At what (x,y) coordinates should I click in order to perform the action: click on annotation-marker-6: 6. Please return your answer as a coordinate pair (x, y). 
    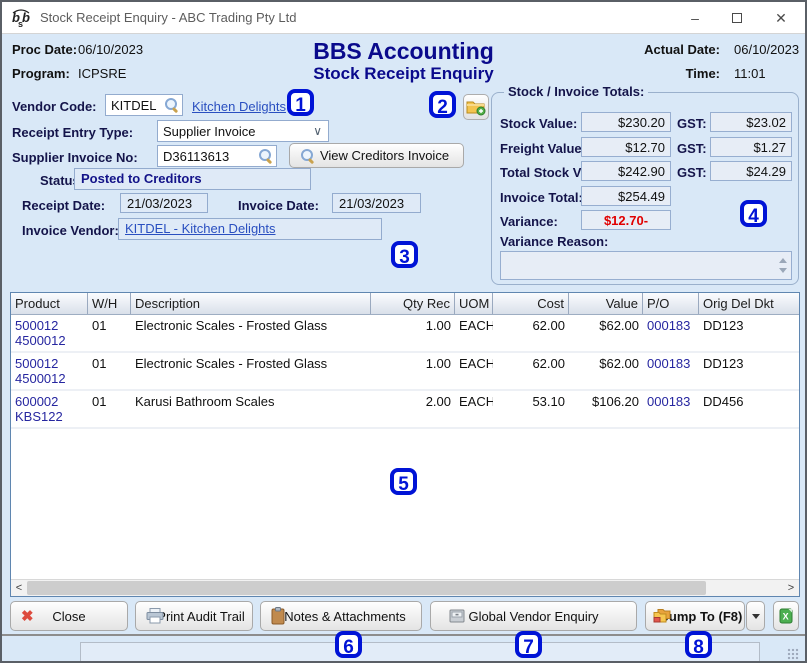
    Looking at the image, I should click on (348, 644).